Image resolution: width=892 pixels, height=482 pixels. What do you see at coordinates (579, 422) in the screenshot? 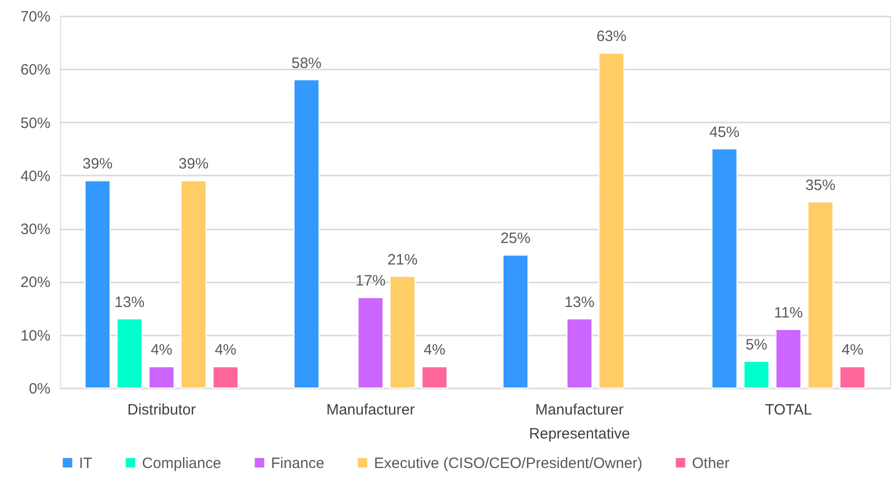
I see `x-tick-label: Manufacturer Representative` at bounding box center [579, 422].